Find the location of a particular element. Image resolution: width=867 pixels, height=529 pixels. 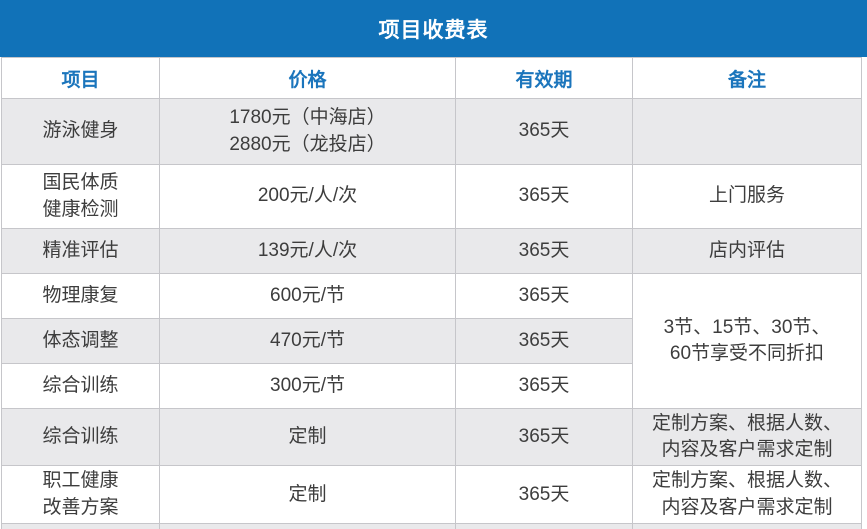

cell-price: 200元/人/次 is located at coordinates (307, 196).